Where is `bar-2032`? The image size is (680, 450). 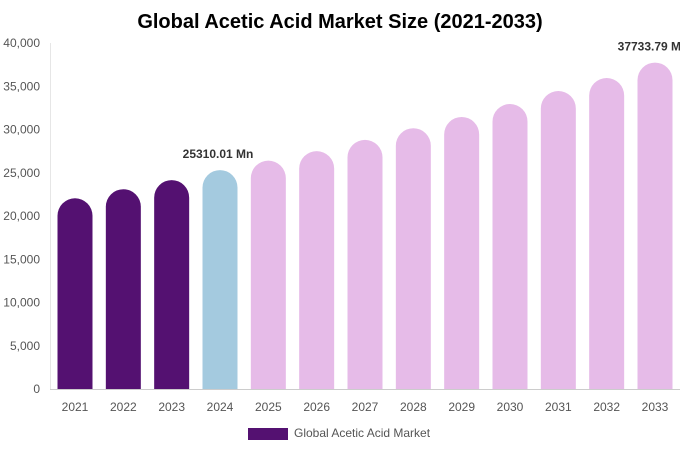
bar-2032 is located at coordinates (607, 233).